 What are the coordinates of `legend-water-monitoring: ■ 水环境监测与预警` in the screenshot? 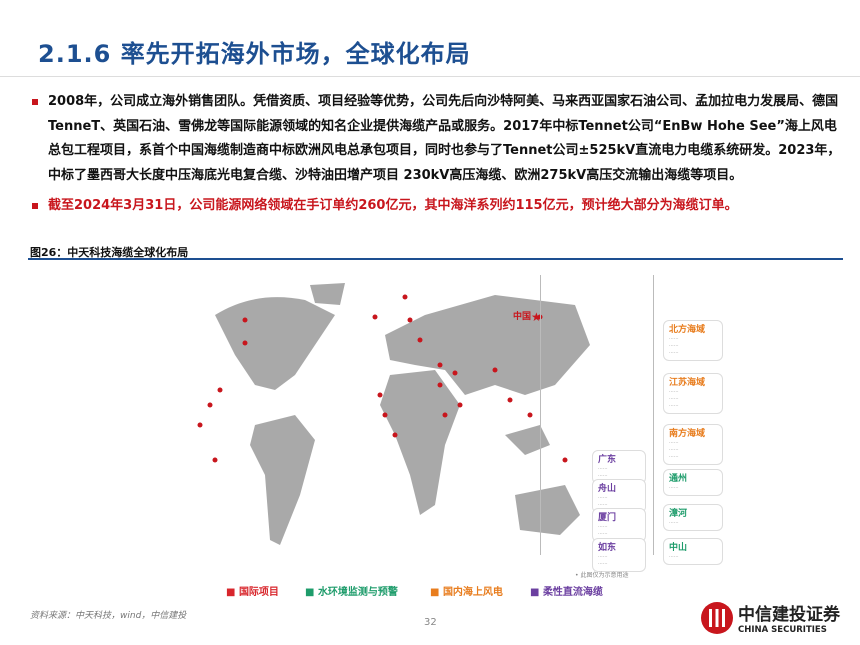 It's located at (351, 592).